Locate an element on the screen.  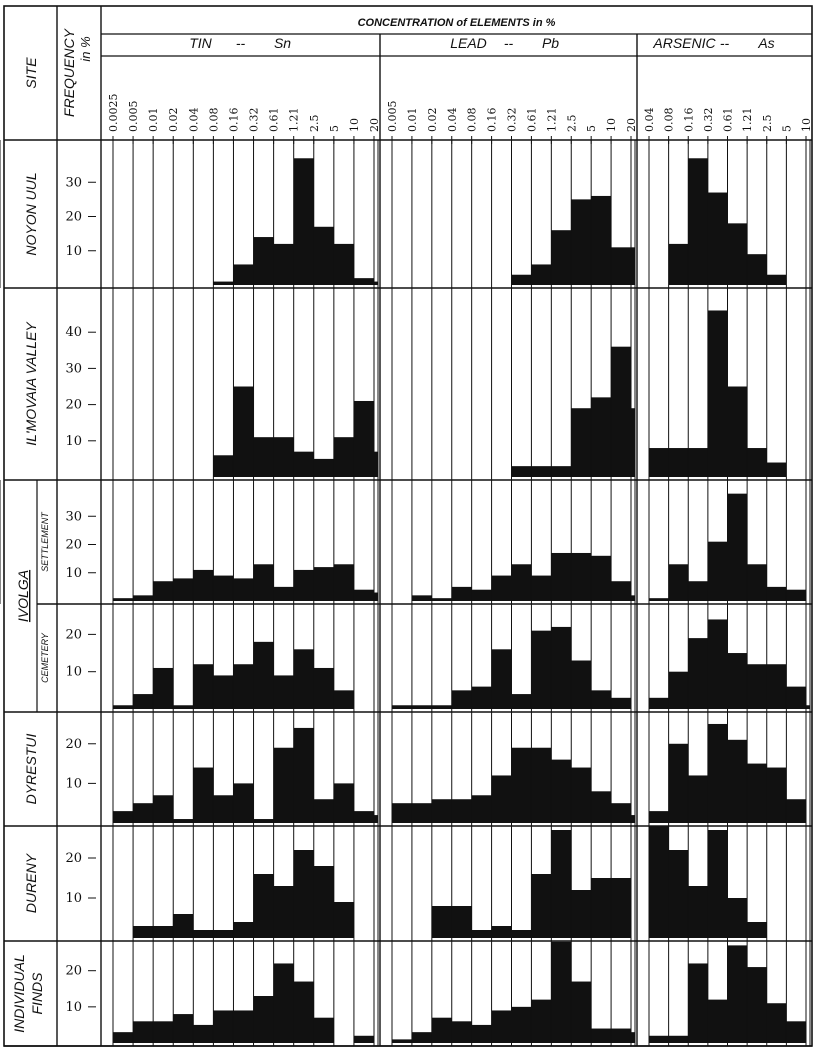
group-symbol-sn: Sn is located at coordinates (282, 43).